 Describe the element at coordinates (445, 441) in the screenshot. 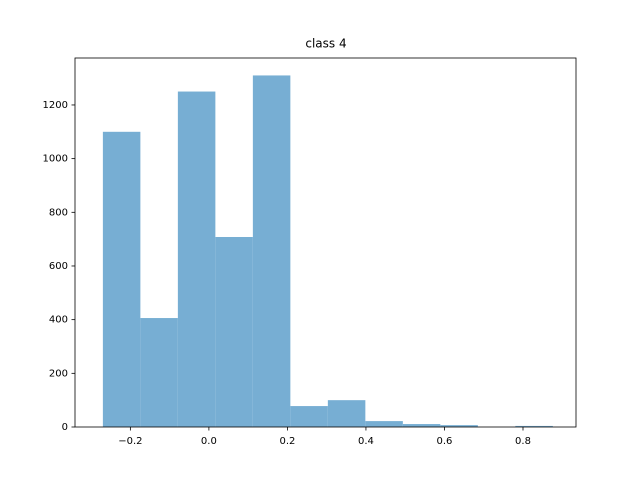

I see `x-tick-label: 0.6` at that location.